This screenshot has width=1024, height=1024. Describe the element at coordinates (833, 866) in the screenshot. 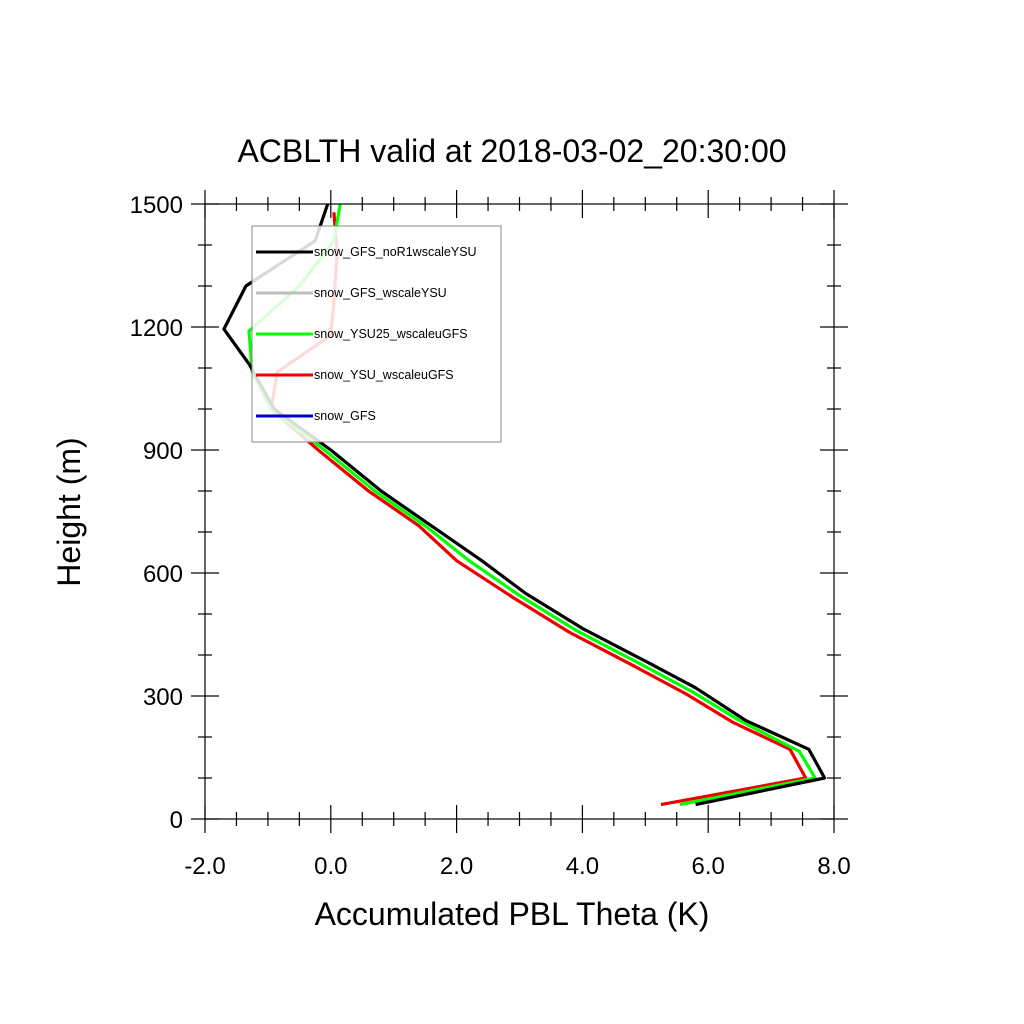

I see `x-tick-label: 8.0` at that location.